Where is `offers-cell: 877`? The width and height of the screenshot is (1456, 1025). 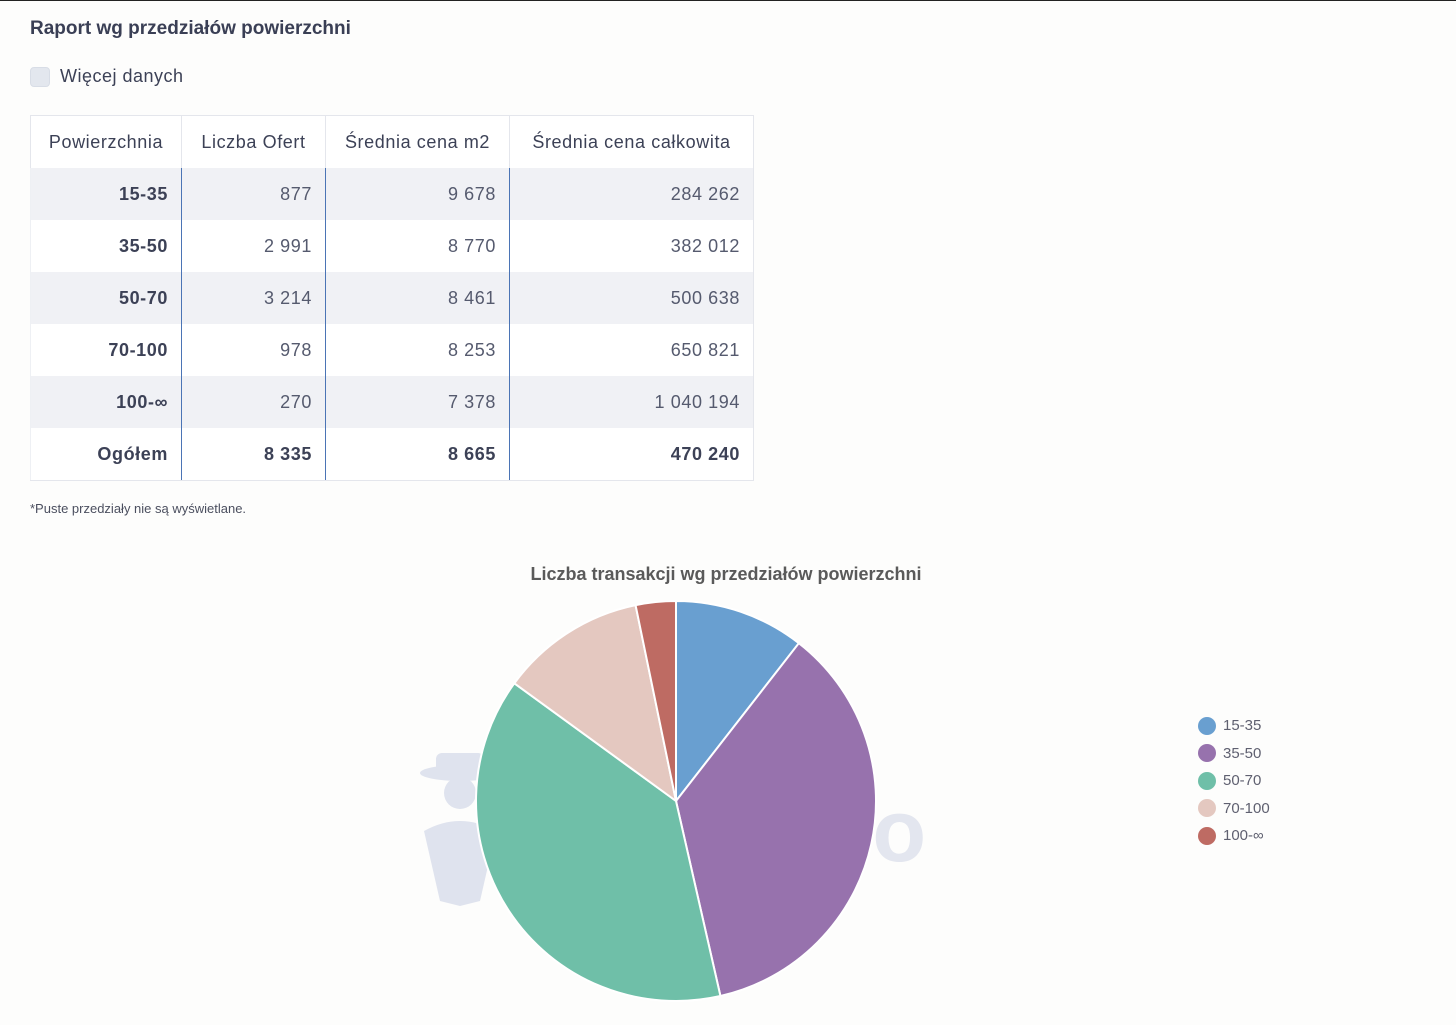 offers-cell: 877 is located at coordinates (253, 194).